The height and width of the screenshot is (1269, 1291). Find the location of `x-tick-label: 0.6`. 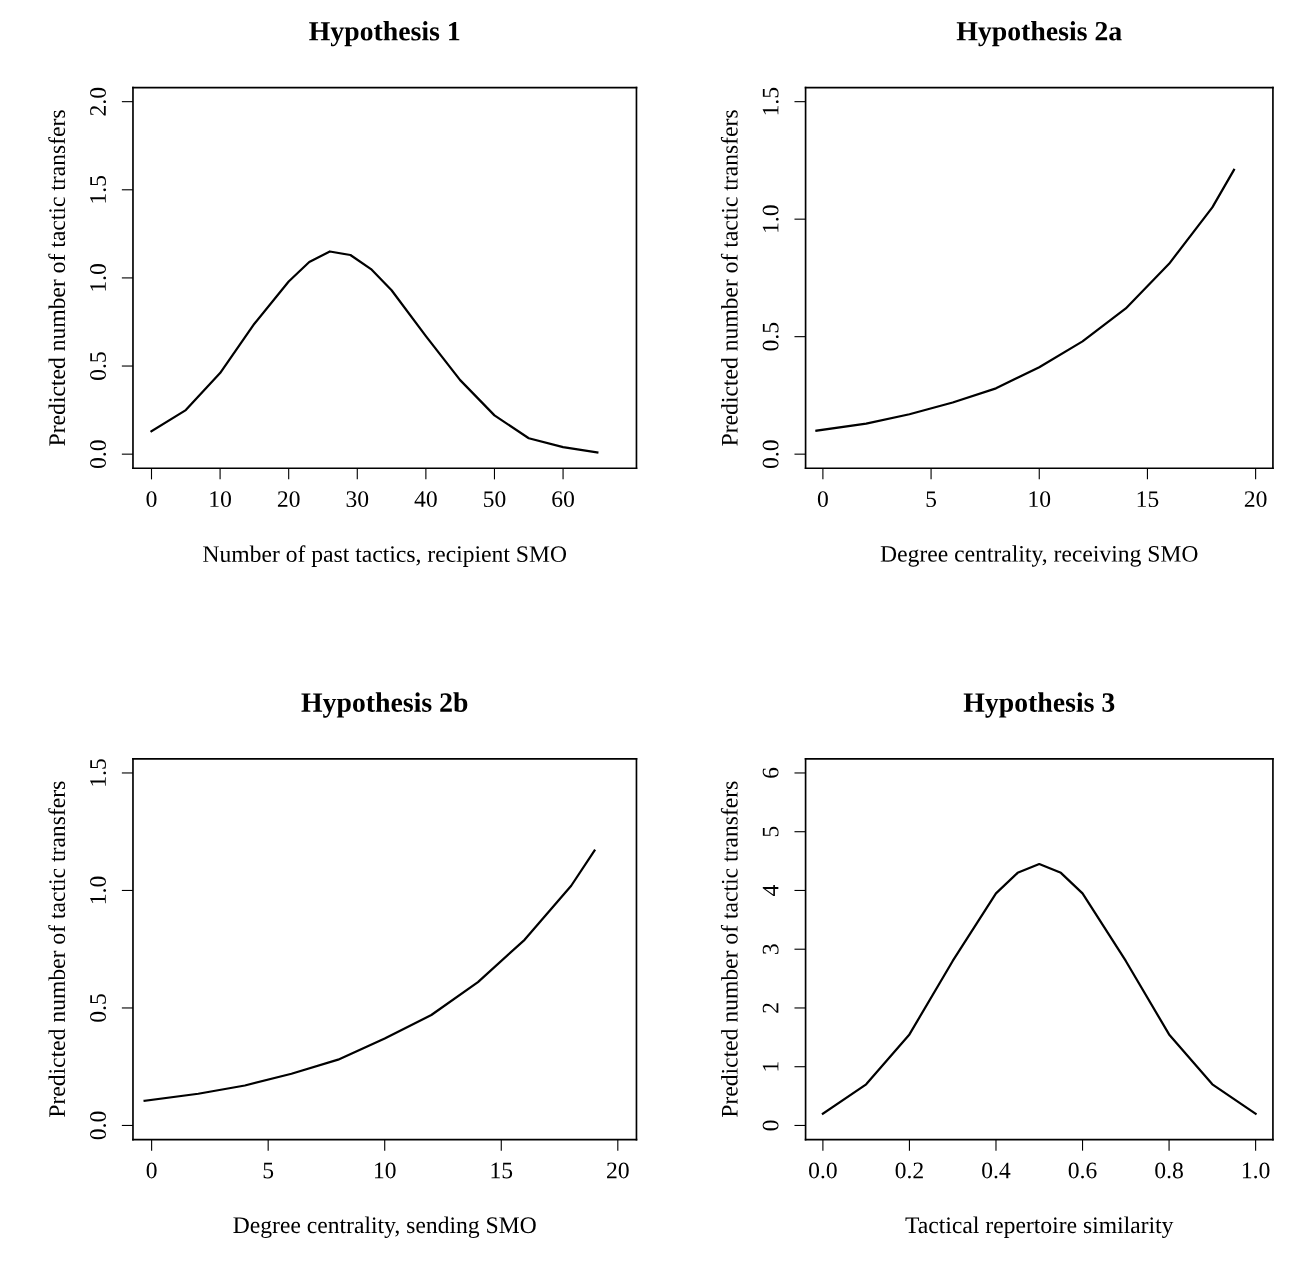

x-tick-label: 0.6 is located at coordinates (1082, 1170).